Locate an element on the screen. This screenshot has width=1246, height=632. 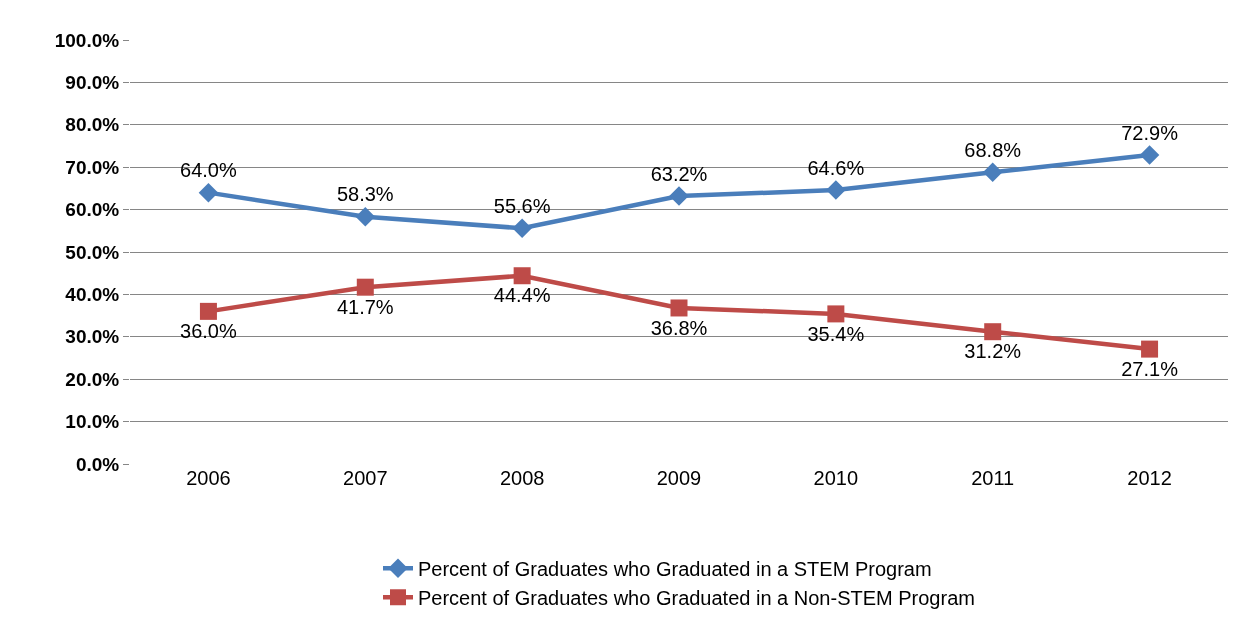
y-tick-label: 40.0% is located at coordinates (92, 295).